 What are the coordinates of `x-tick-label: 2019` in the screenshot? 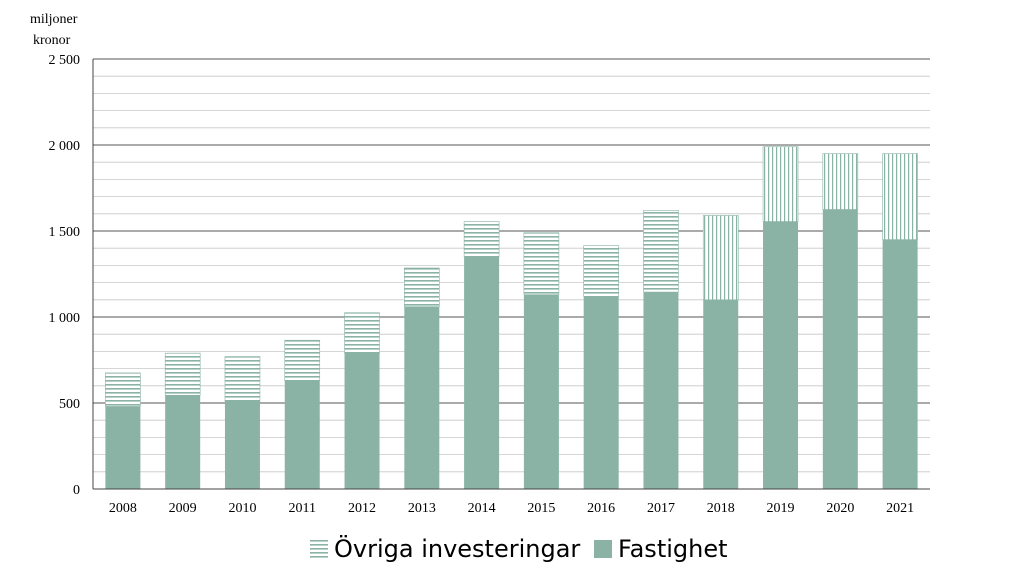 It's located at (781, 508).